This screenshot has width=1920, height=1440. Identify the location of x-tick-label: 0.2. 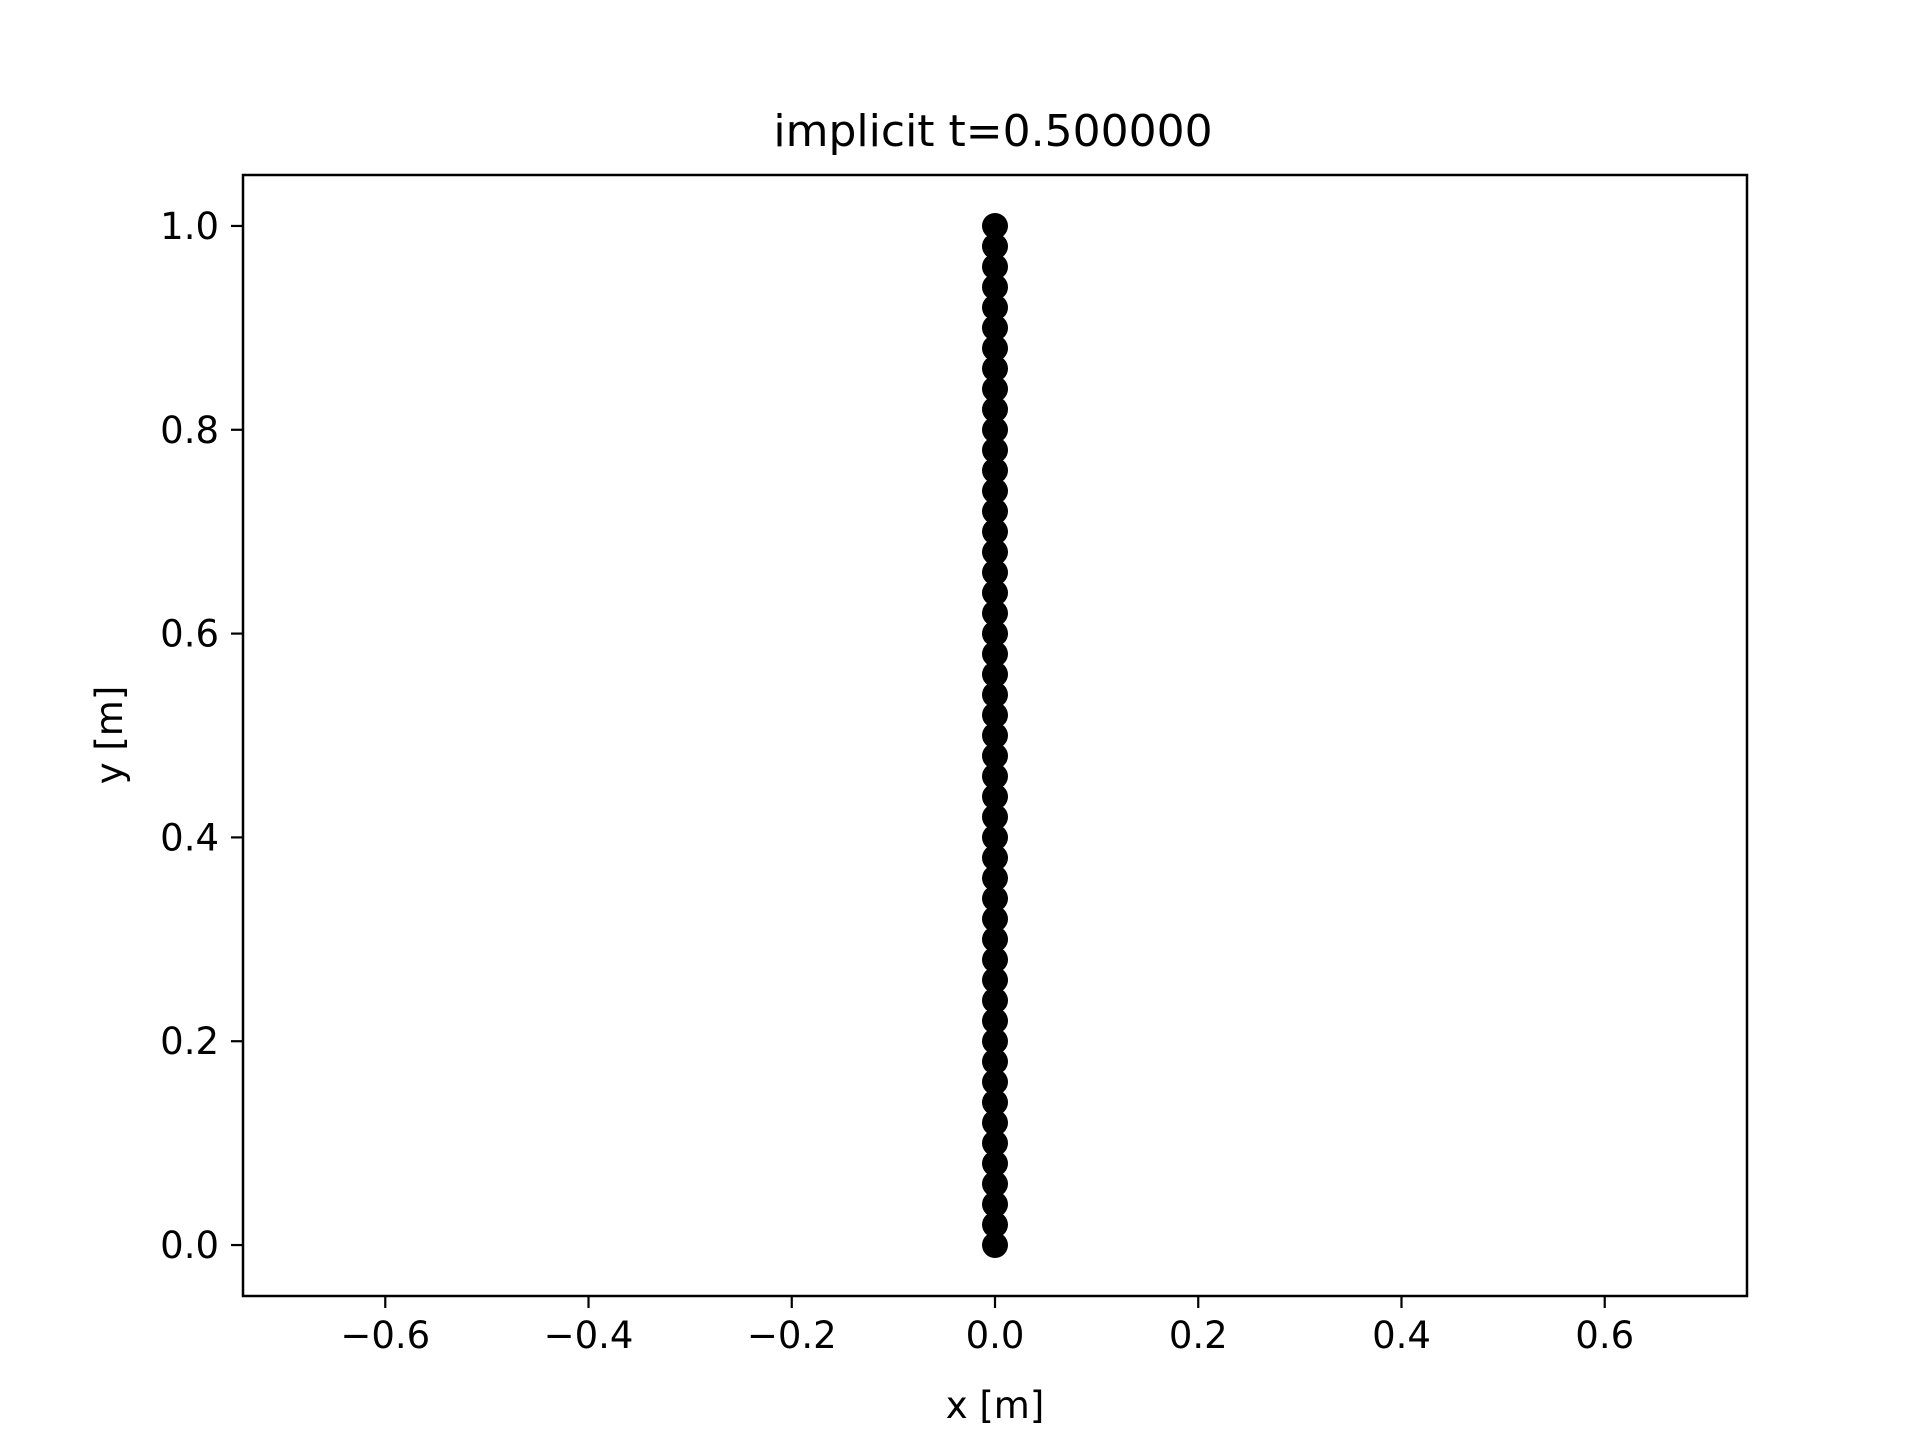
(1198, 1335).